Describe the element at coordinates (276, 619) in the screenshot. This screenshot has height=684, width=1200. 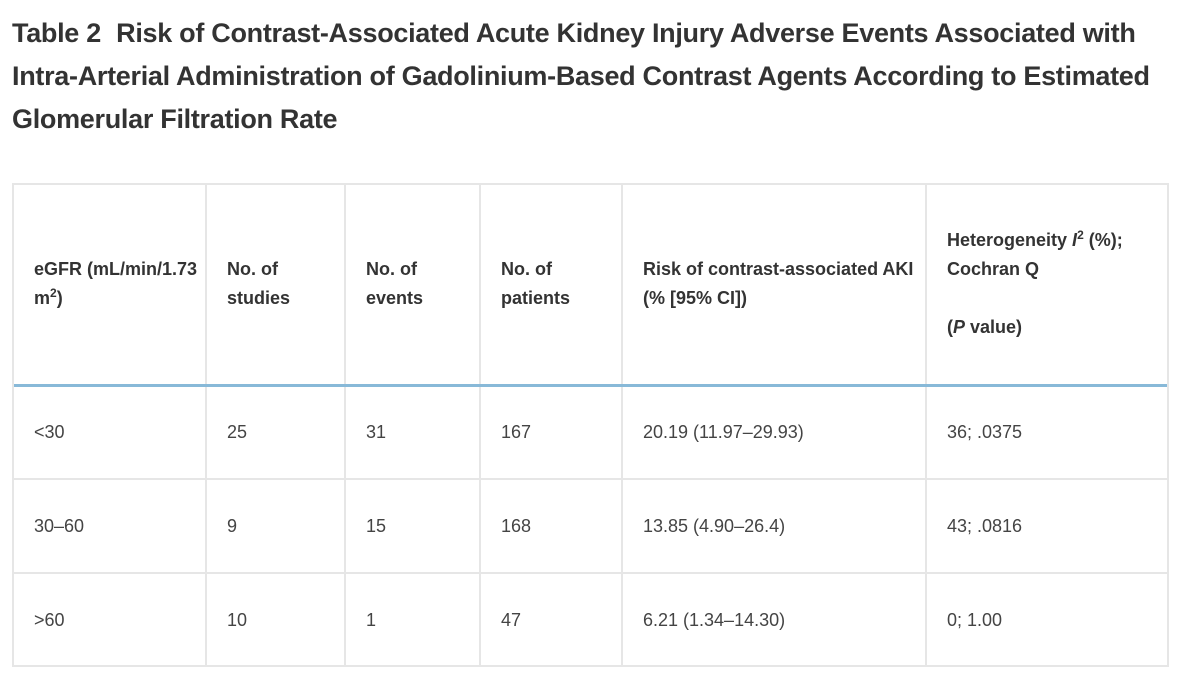
I see `cell-studies: 10` at that location.